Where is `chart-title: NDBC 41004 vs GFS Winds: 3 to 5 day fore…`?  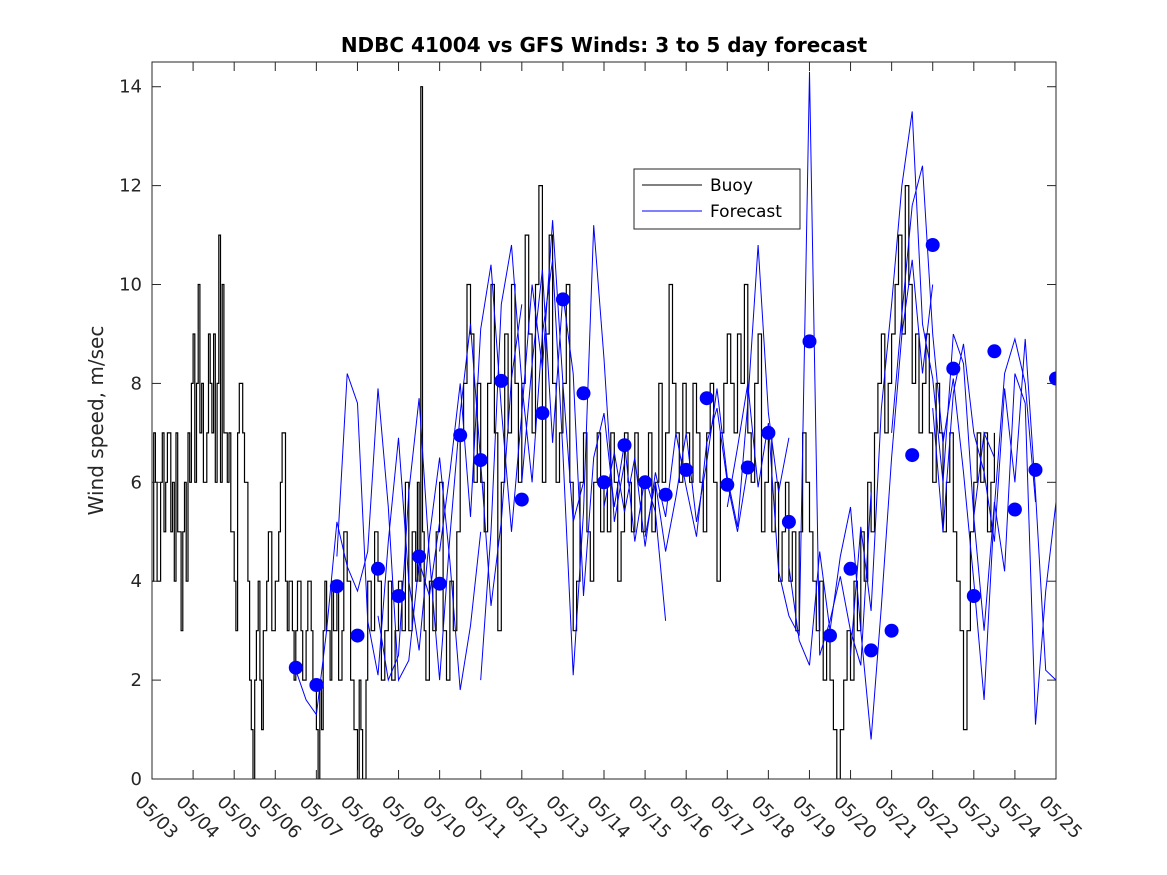 chart-title: NDBC 41004 vs GFS Winds: 3 to 5 day fore… is located at coordinates (604, 45).